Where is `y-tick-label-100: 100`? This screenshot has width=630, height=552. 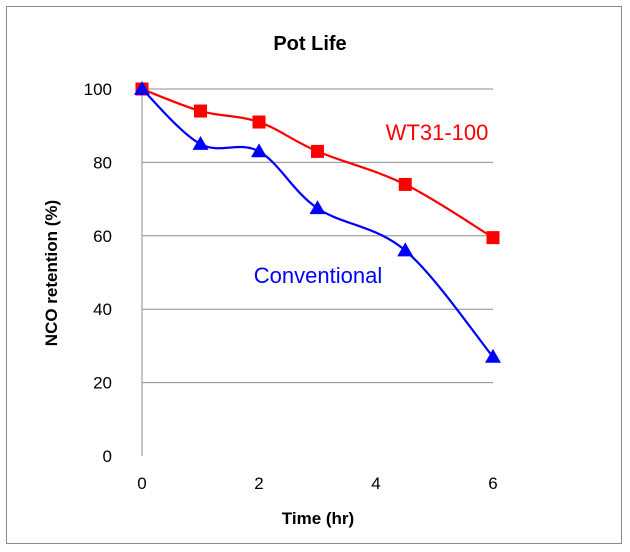 y-tick-label-100: 100 is located at coordinates (98, 89).